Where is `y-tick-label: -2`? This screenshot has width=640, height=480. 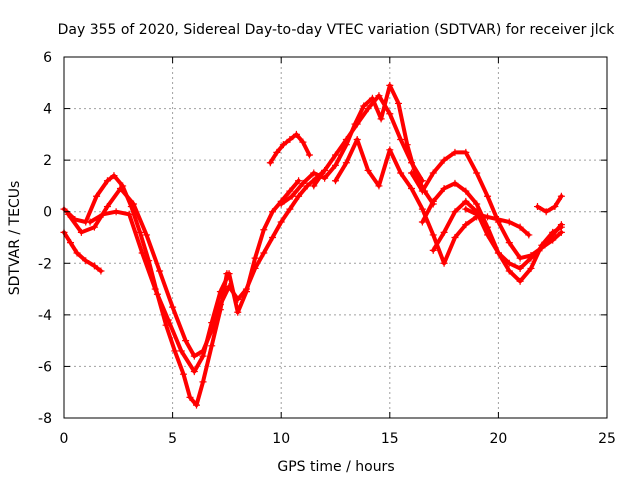 y-tick-label: -2 is located at coordinates (45, 264).